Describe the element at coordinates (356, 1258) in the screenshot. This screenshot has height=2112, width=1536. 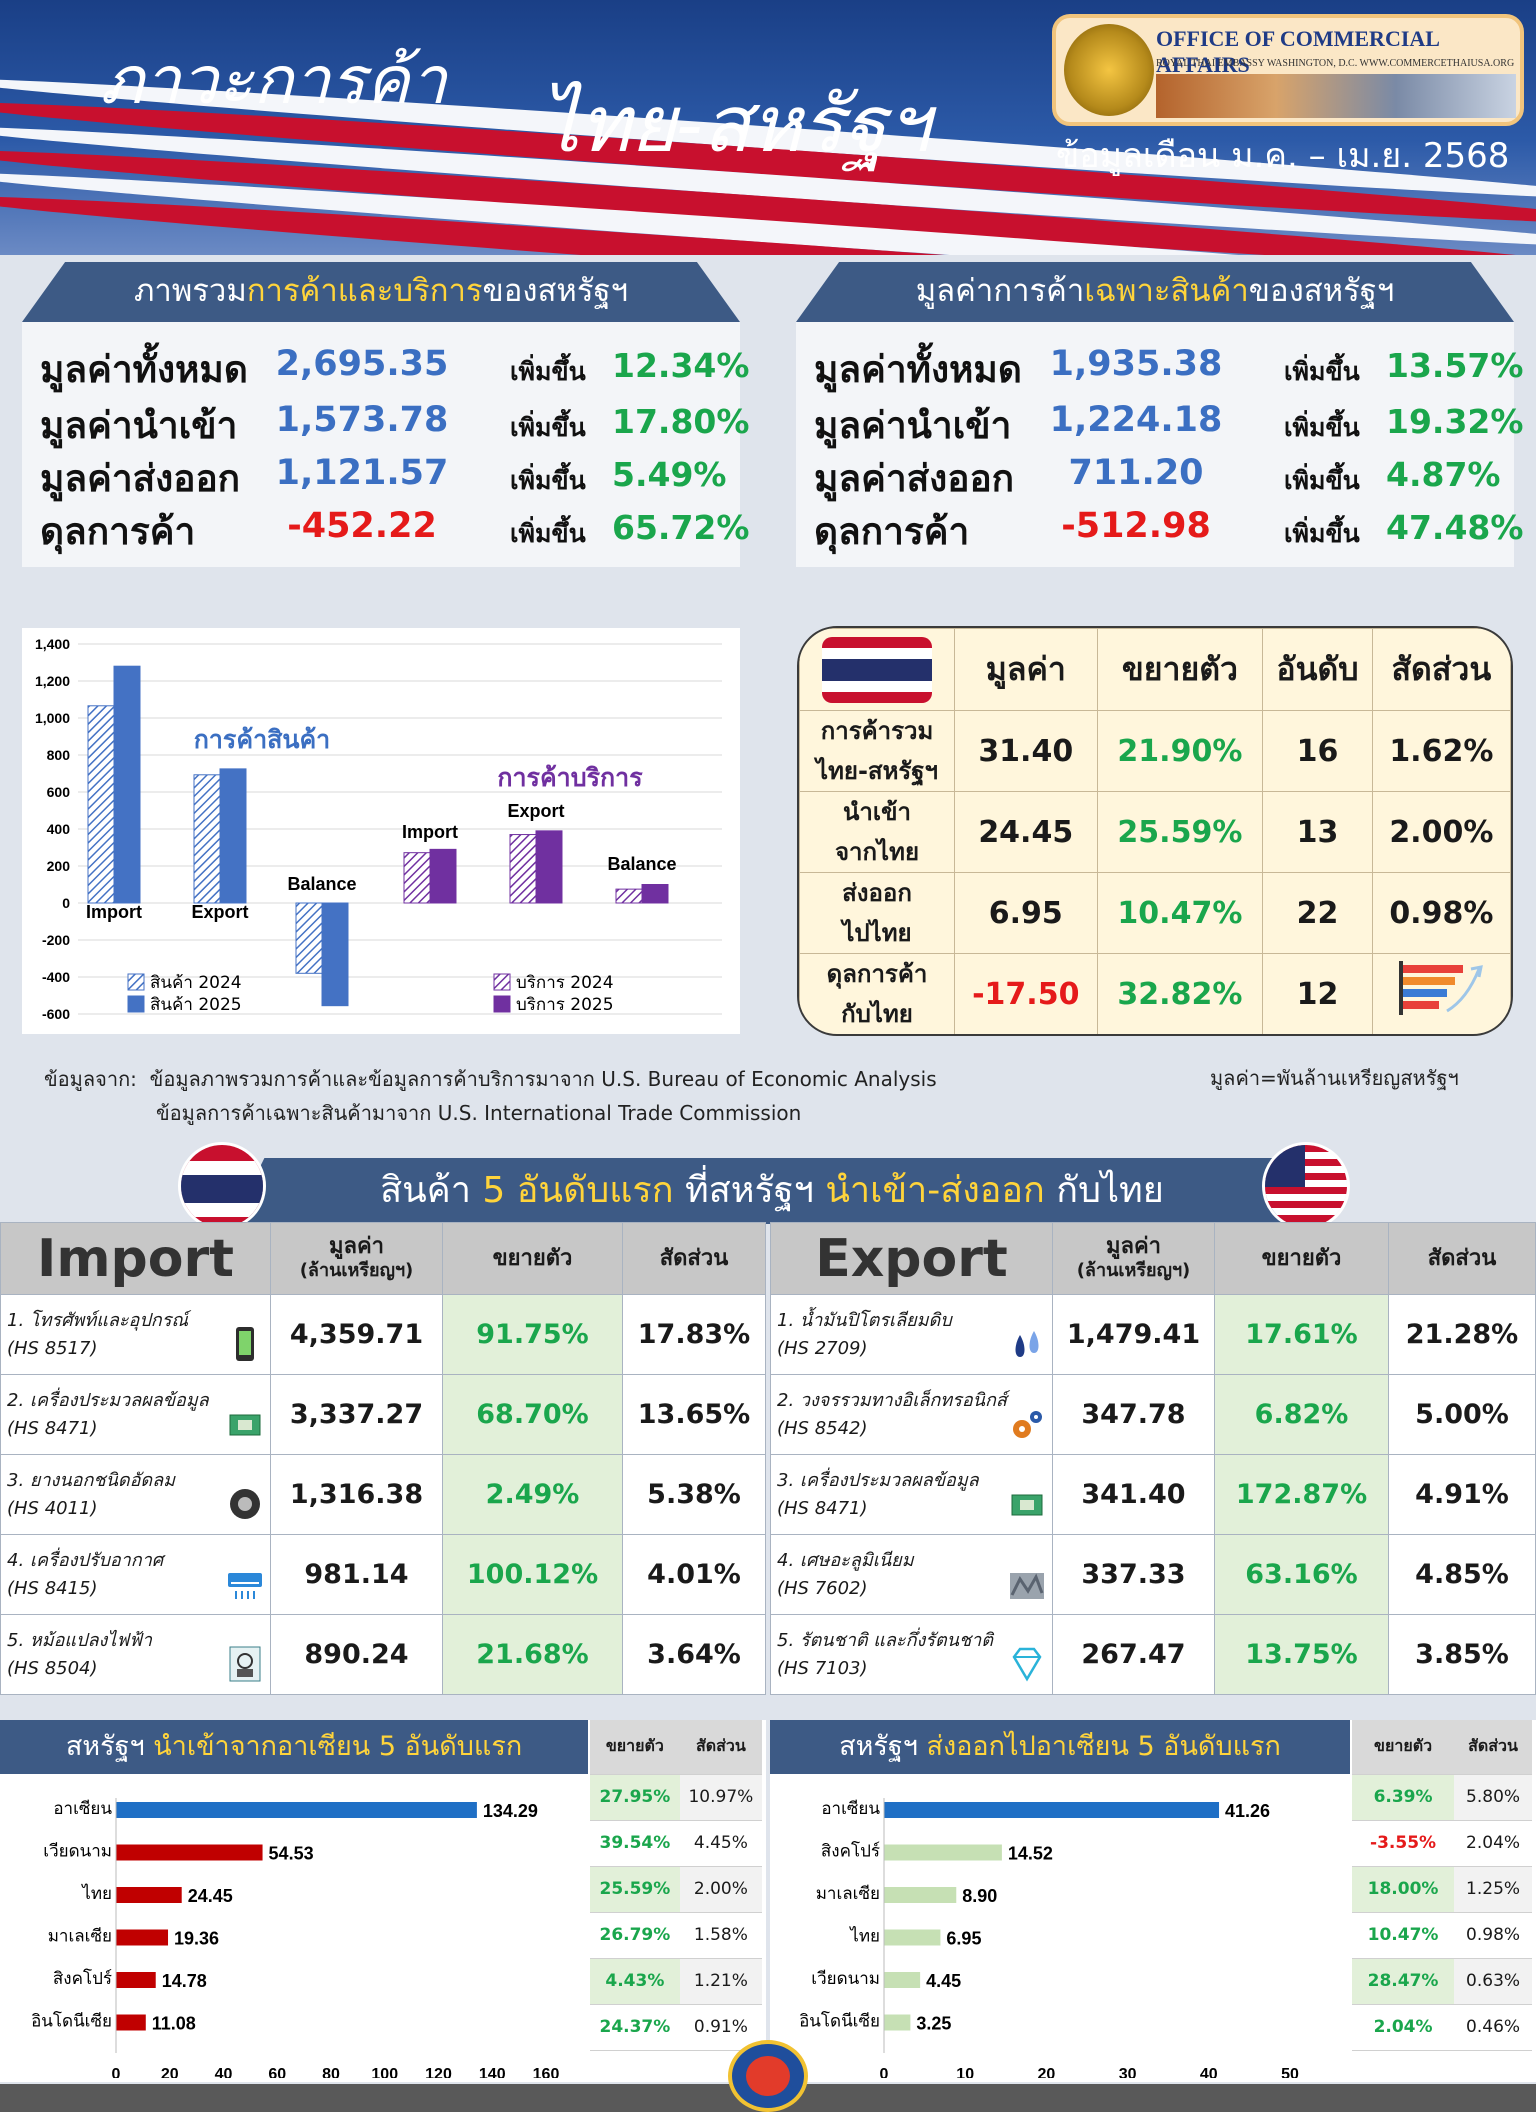
I see `import-header-value: มูลค่า (ล้านเหรียญฯ)` at that location.